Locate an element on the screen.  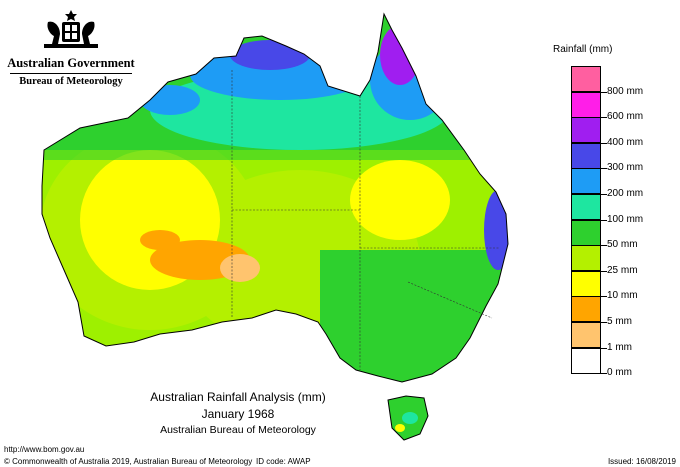
coat-of-arms-icon is located at coordinates (71, 29).